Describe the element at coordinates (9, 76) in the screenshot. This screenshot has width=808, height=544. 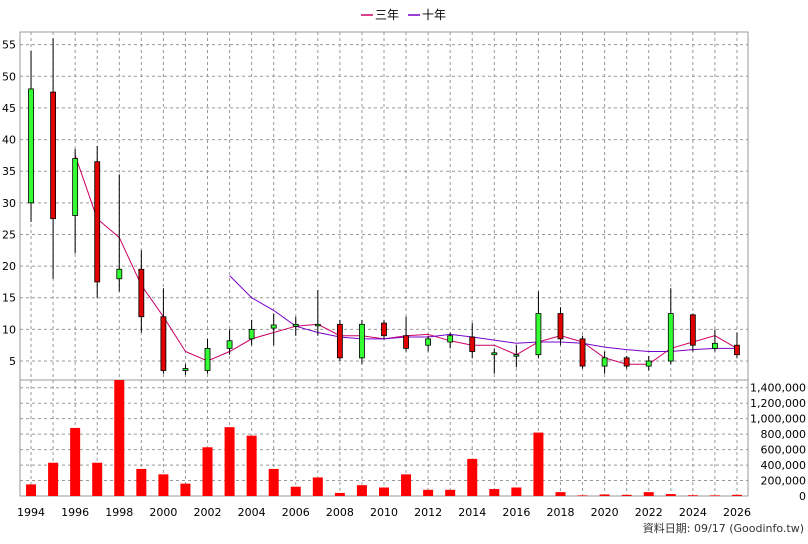
I see `price-tick-label: 50` at that location.